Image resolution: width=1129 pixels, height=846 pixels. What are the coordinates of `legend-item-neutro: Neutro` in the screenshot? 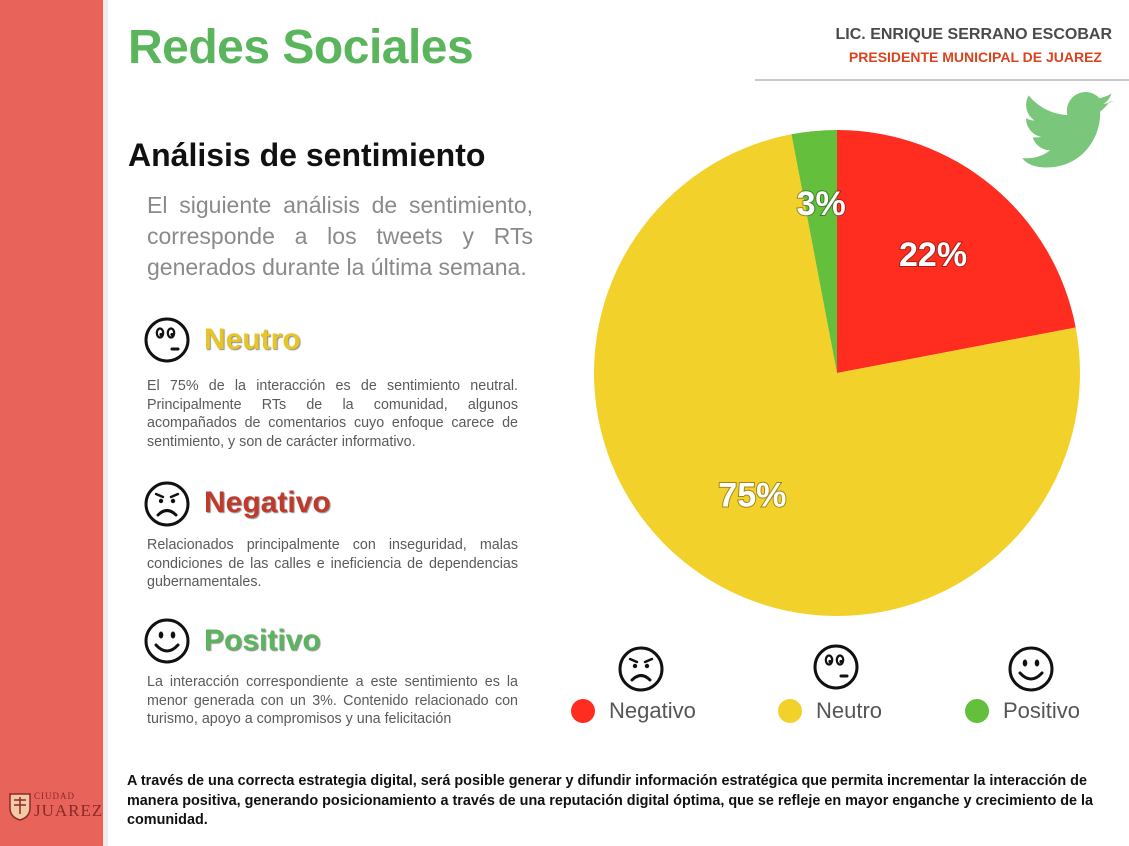 It's located at (830, 711).